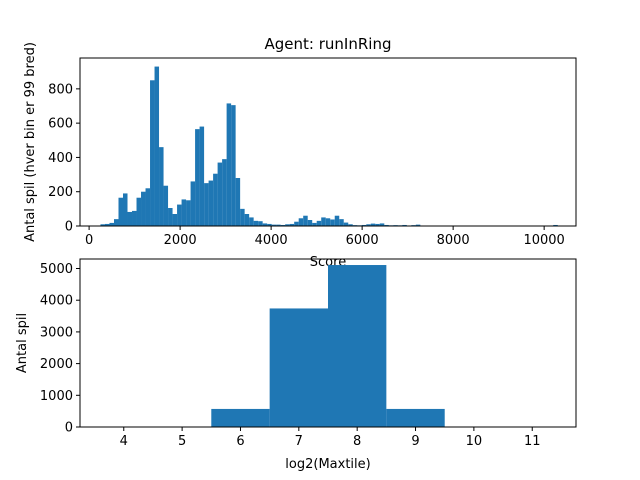 This screenshot has height=480, width=640. Describe the element at coordinates (22, 343) in the screenshot. I see `y-axis-label: Antal spil` at that location.